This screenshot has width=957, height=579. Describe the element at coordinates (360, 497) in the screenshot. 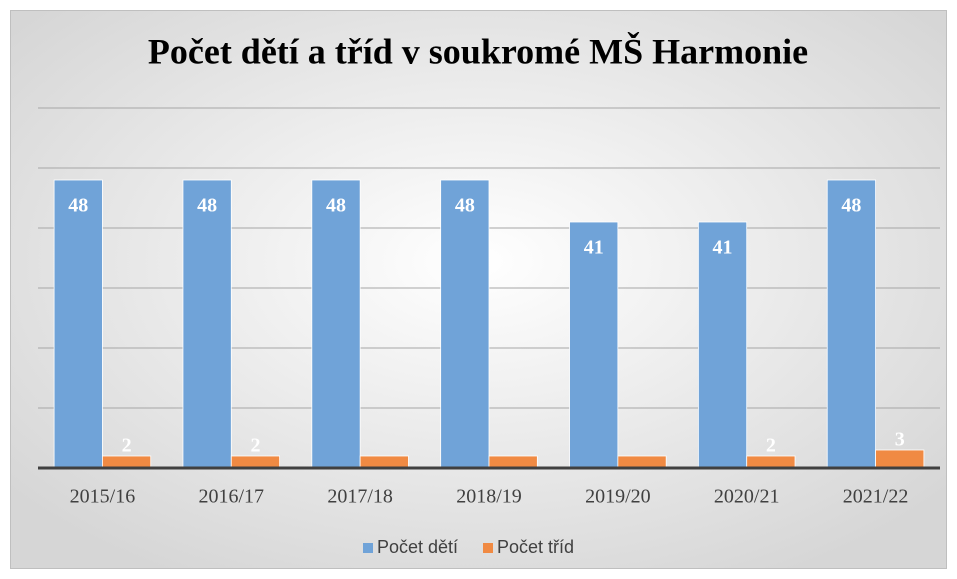

I see `x-tick-label: 2017/18` at that location.